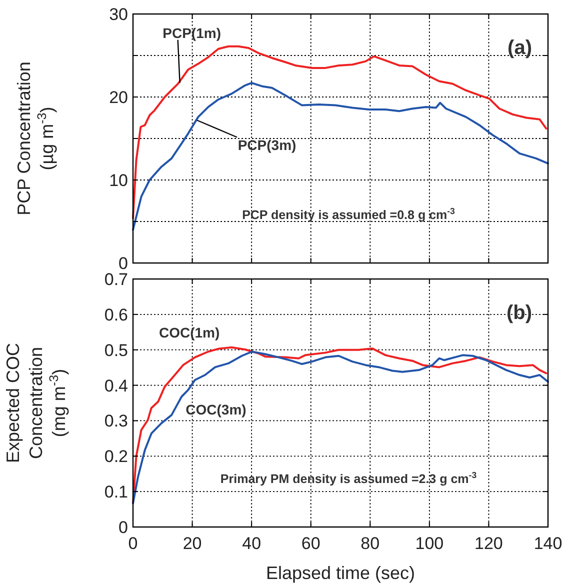 This screenshot has height=587, width=562. What do you see at coordinates (267, 145) in the screenshot?
I see `annotation: PCP(3m)` at bounding box center [267, 145].